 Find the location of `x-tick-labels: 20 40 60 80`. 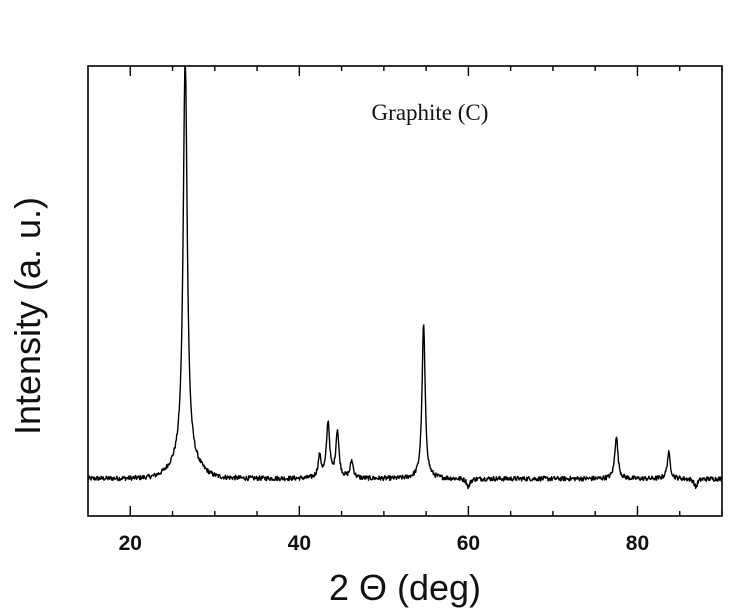

x-tick-labels: 20 40 60 80 is located at coordinates (384, 543).